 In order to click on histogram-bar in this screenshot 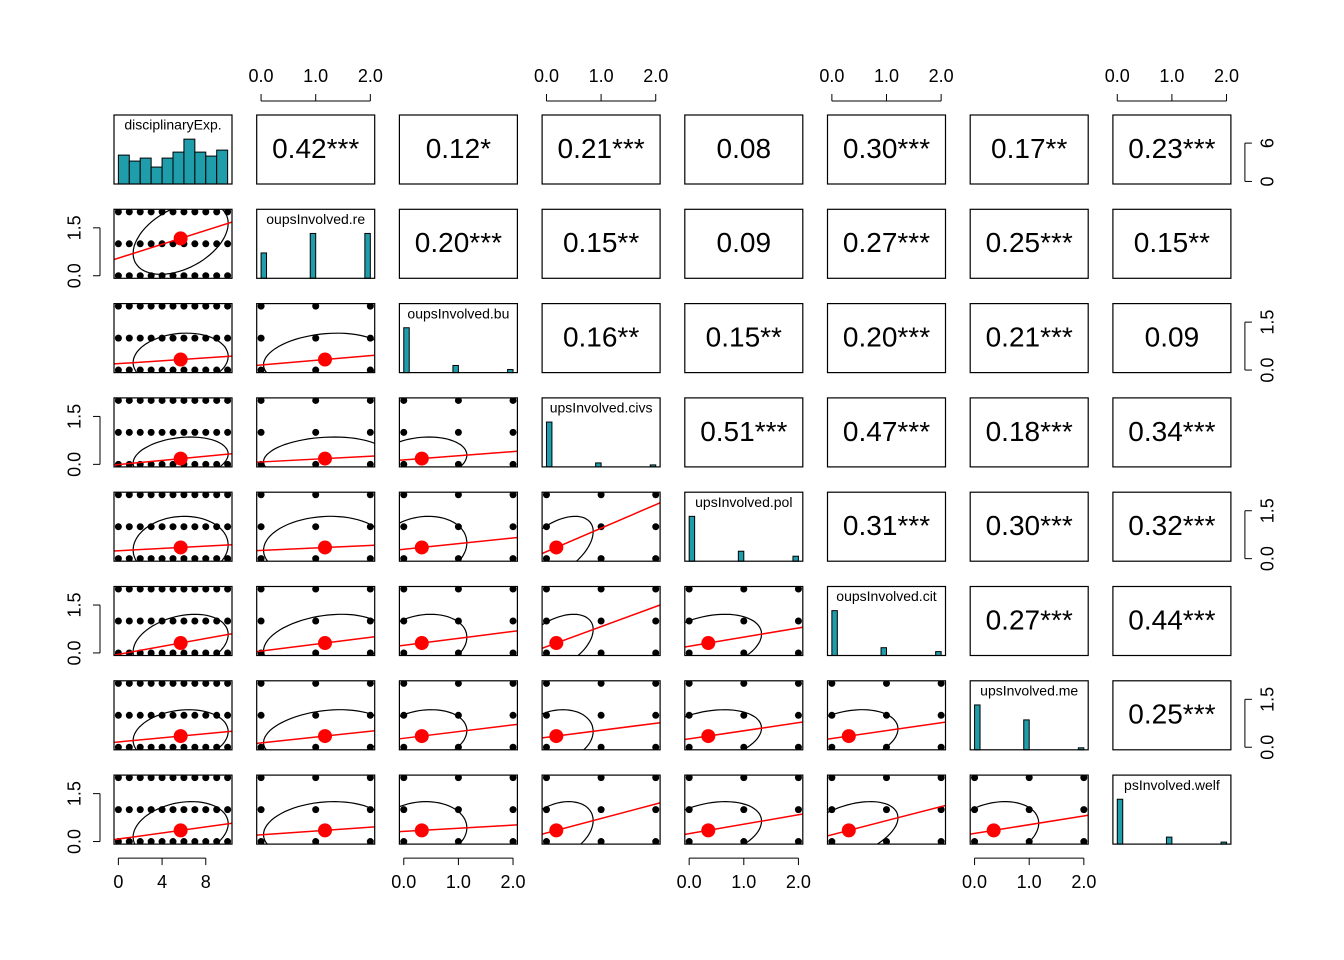, I will do `click(884, 652)`.